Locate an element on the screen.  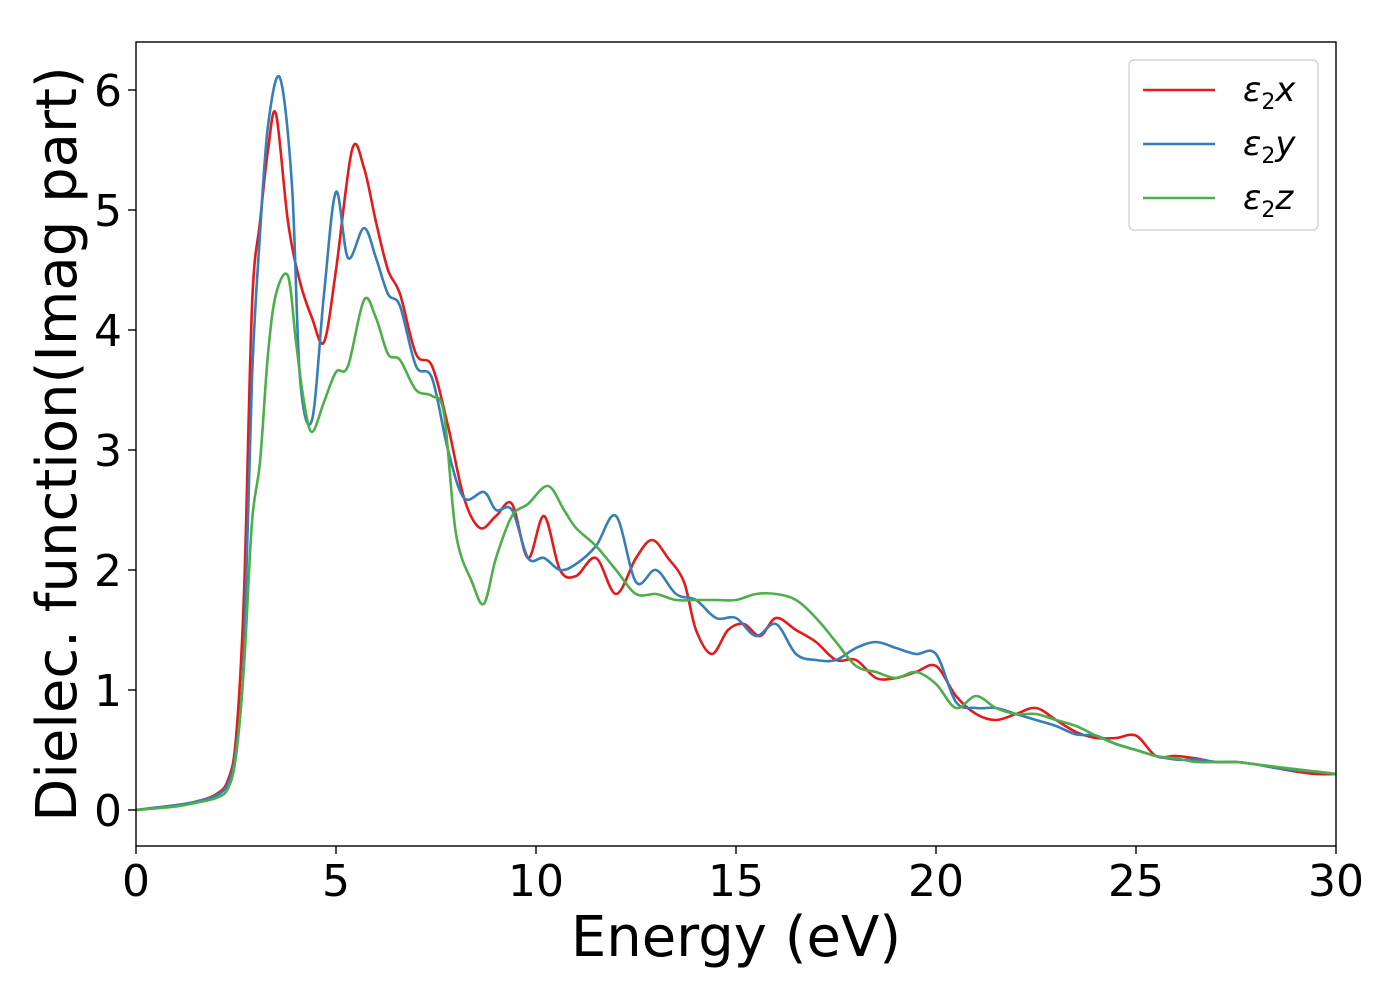
x-tick-label: 0 is located at coordinates (136, 881).